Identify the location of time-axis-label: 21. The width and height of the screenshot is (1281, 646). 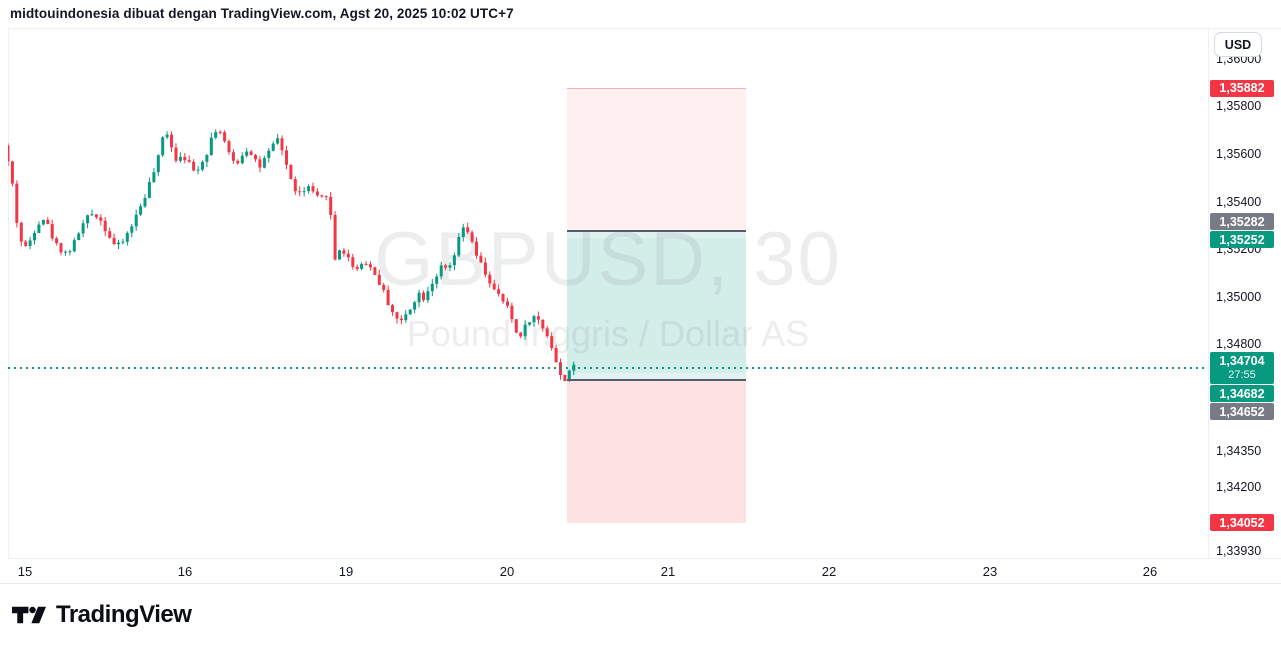
(668, 571).